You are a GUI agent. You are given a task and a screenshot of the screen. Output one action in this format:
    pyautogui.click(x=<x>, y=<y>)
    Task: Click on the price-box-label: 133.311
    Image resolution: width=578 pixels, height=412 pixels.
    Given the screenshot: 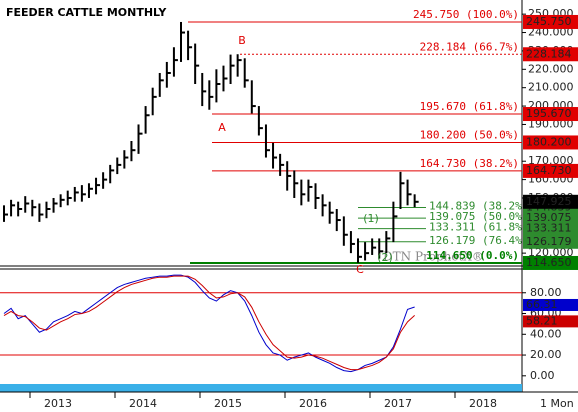 What is the action you would take?
    pyautogui.click(x=549, y=228)
    